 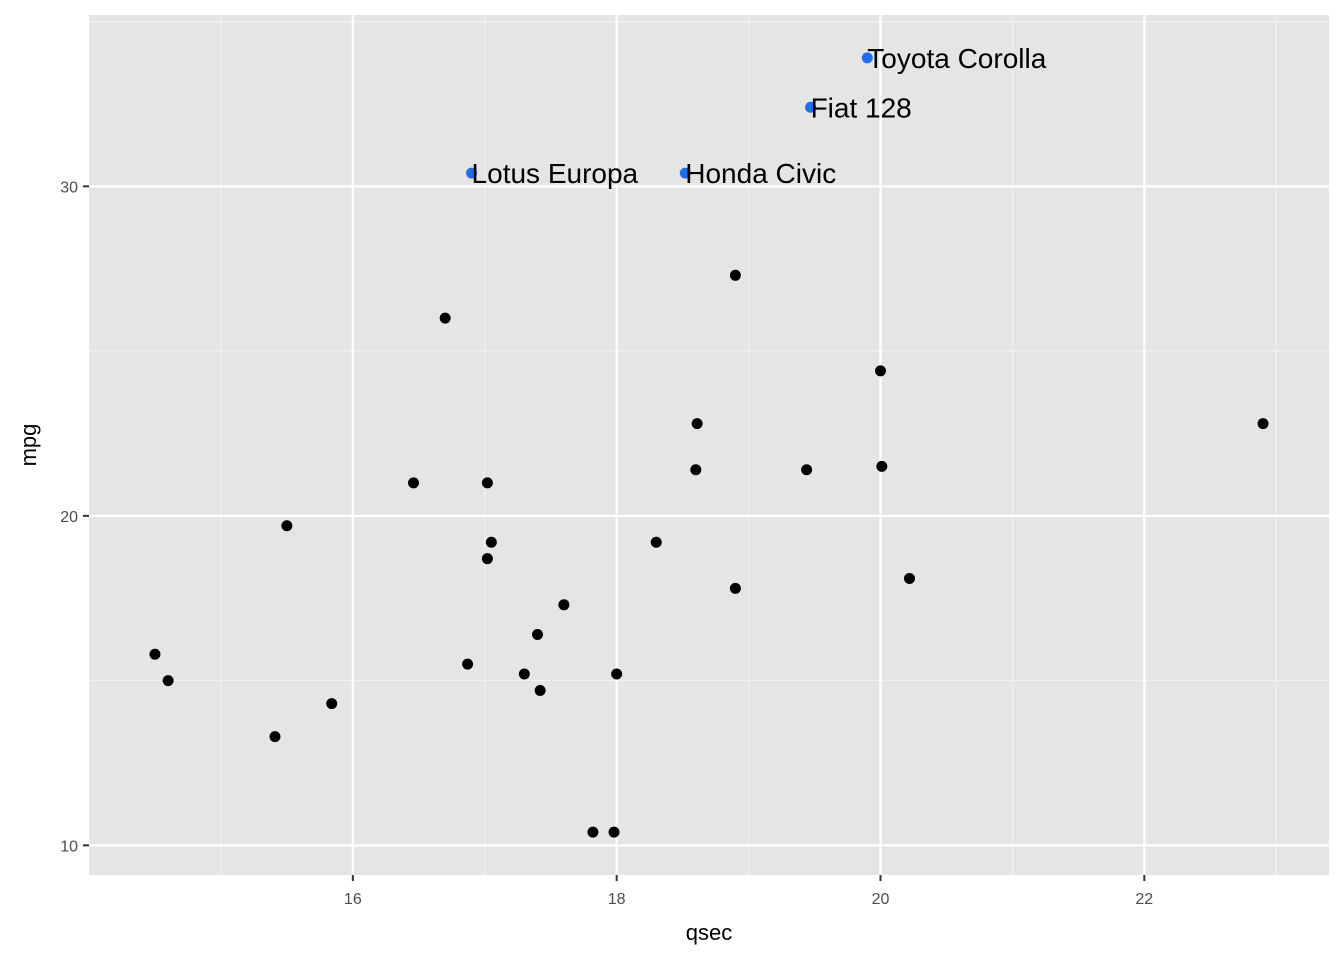 I want to click on point-label: Fiat 128, so click(x=861, y=107).